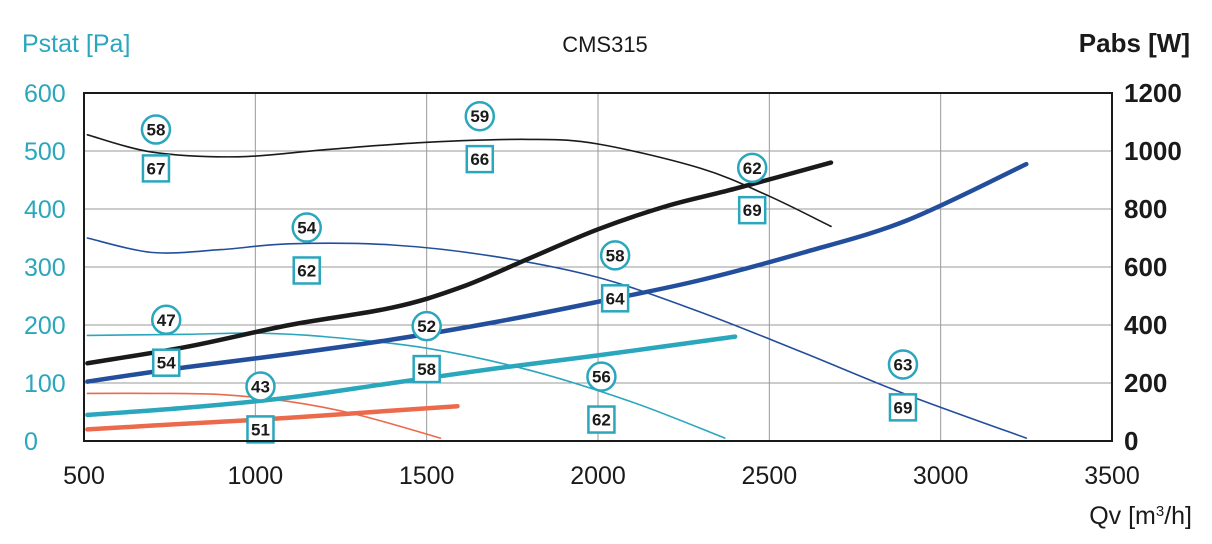 The width and height of the screenshot is (1212, 544). I want to click on series-line-power-teal, so click(411, 376).